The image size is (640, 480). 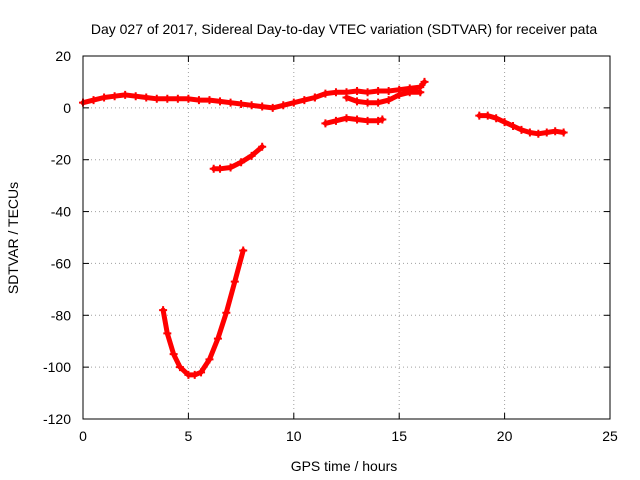 What do you see at coordinates (63, 56) in the screenshot?
I see `y-tick-label: 20` at bounding box center [63, 56].